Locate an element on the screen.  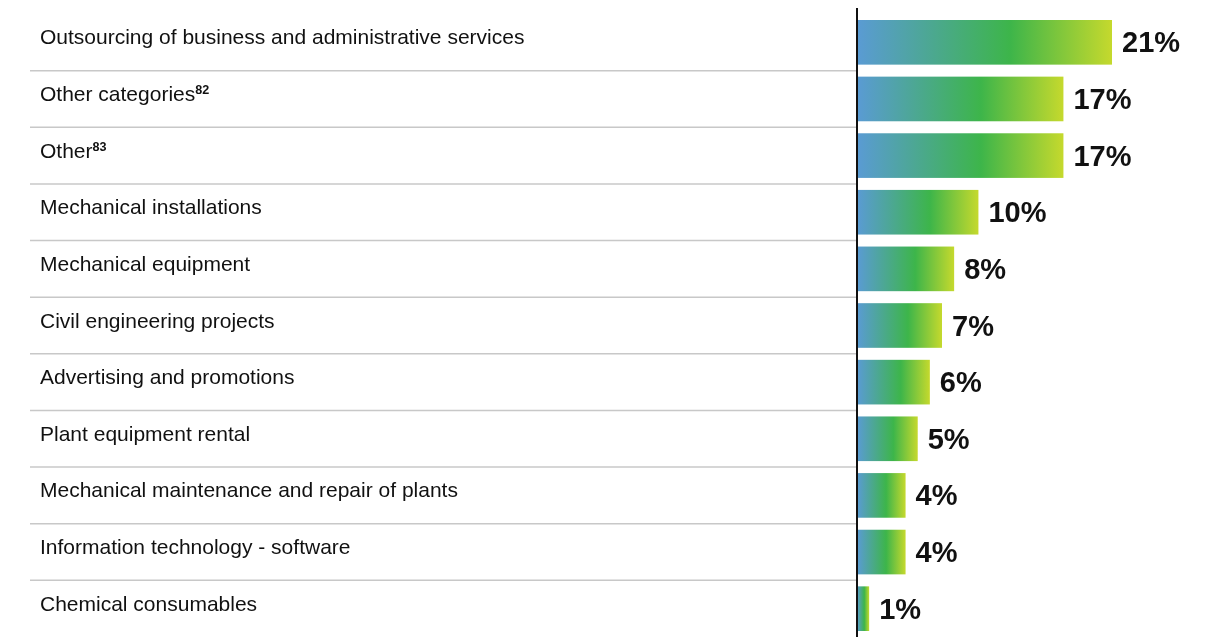
y-tick-label: Mechanical maintenance and repair of plants is located at coordinates (249, 490).